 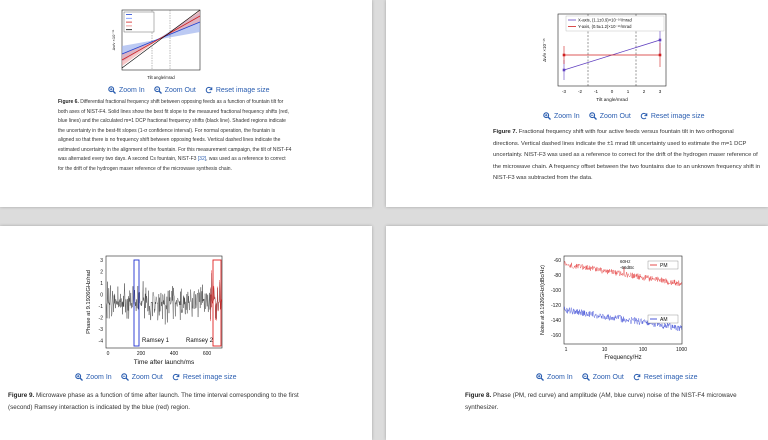 What do you see at coordinates (605, 26) in the screenshot?
I see `legend-label: Y-axis, (0.5±1.2)×10⁻¹⁶/mrad` at bounding box center [605, 26].